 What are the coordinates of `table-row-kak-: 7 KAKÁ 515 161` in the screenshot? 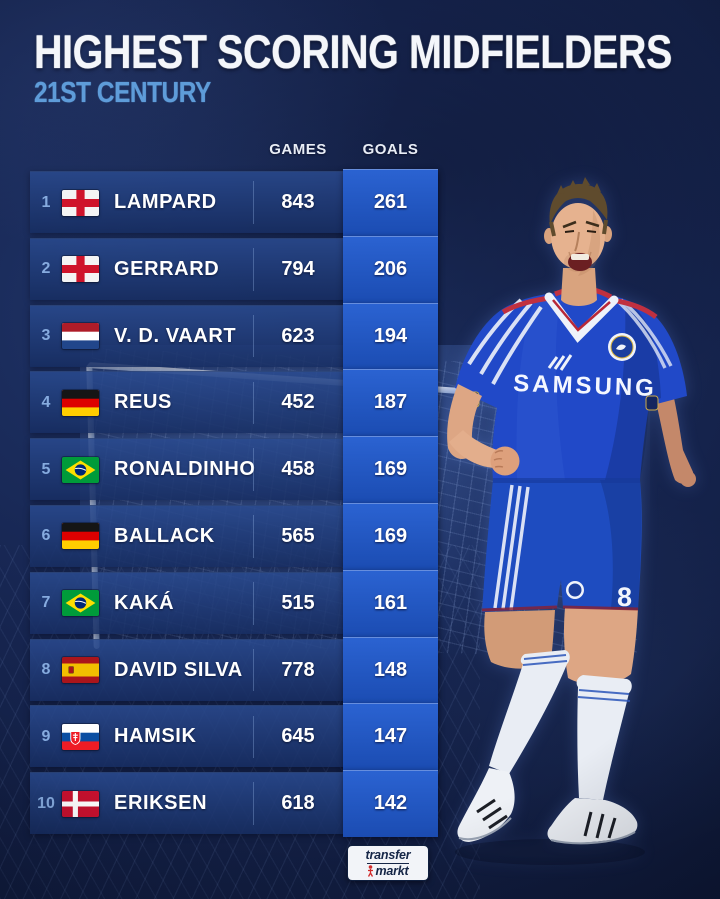 It's located at (234, 603).